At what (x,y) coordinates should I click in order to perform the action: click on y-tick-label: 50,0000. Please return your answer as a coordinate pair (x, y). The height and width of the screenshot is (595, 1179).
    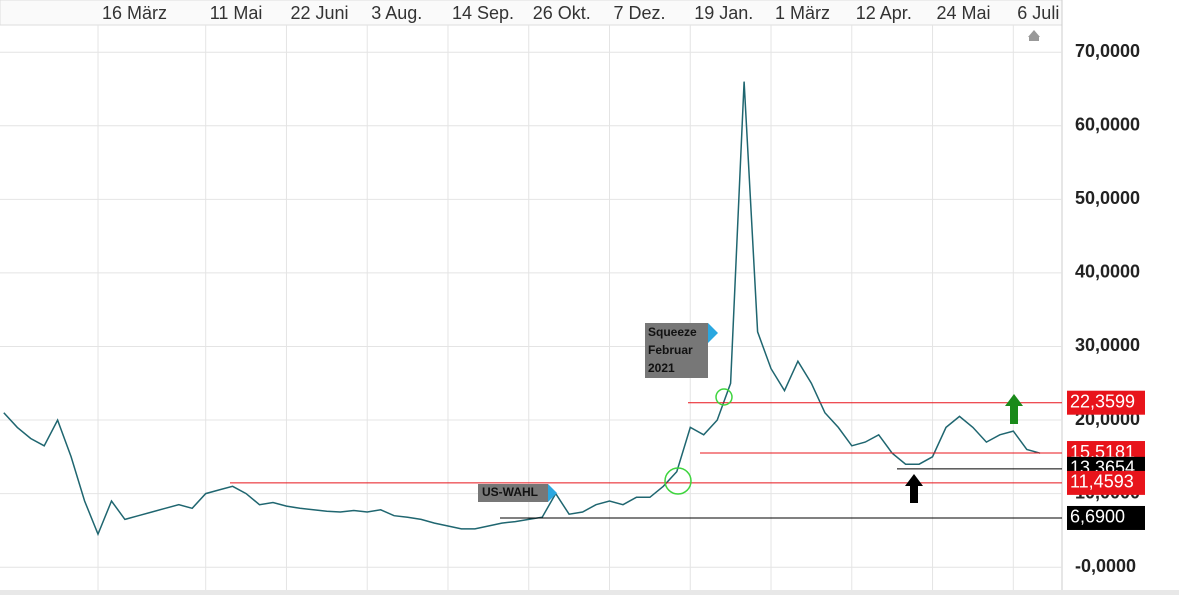
    Looking at the image, I should click on (1107, 198).